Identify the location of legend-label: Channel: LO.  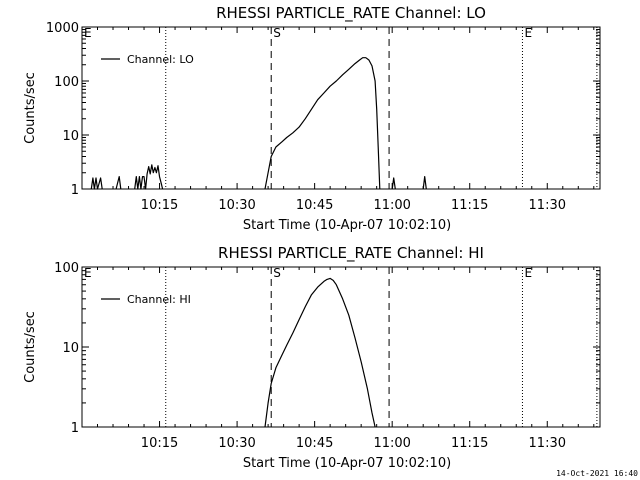
(160, 59).